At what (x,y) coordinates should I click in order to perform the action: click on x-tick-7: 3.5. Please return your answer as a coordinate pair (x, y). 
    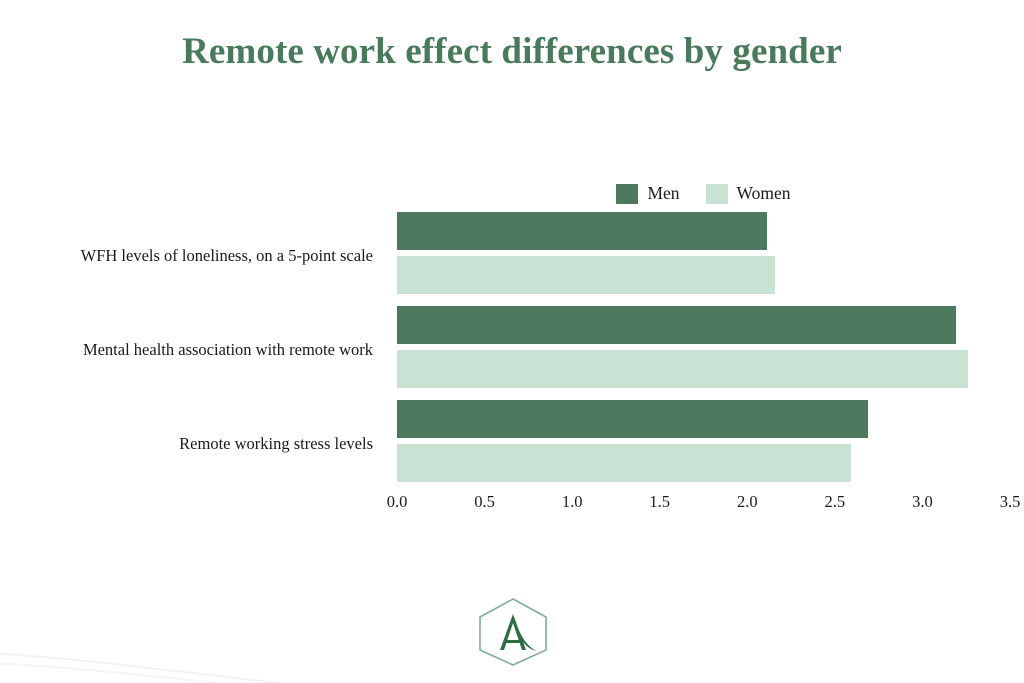
    Looking at the image, I should click on (1010, 501).